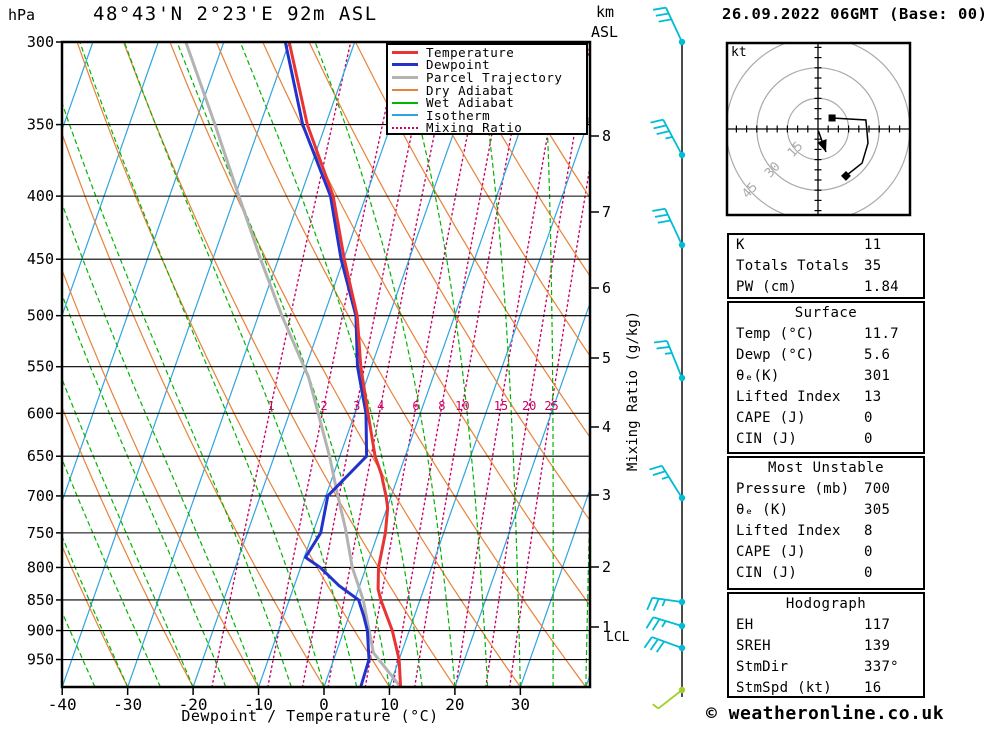  What do you see at coordinates (881, 667) in the screenshot?
I see `stat-value: 337°` at bounding box center [881, 667].